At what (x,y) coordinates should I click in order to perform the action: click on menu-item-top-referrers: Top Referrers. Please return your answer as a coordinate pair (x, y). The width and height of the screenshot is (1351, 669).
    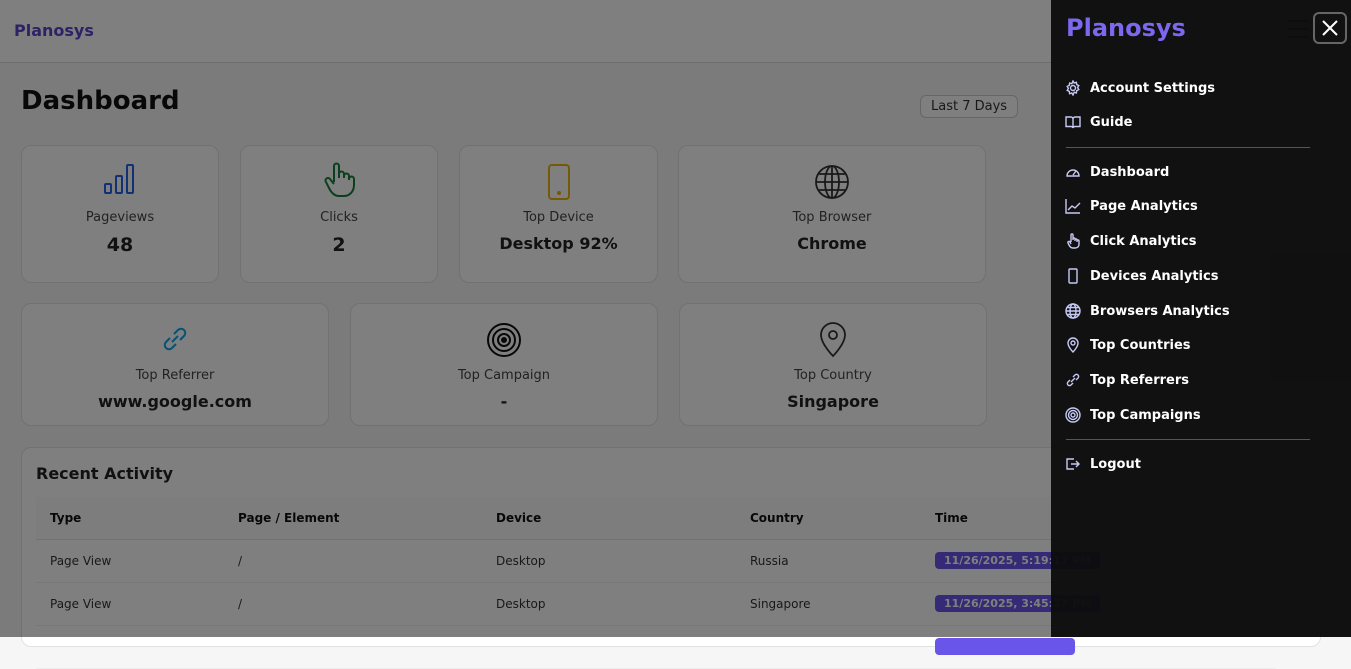
    Looking at the image, I should click on (1127, 380).